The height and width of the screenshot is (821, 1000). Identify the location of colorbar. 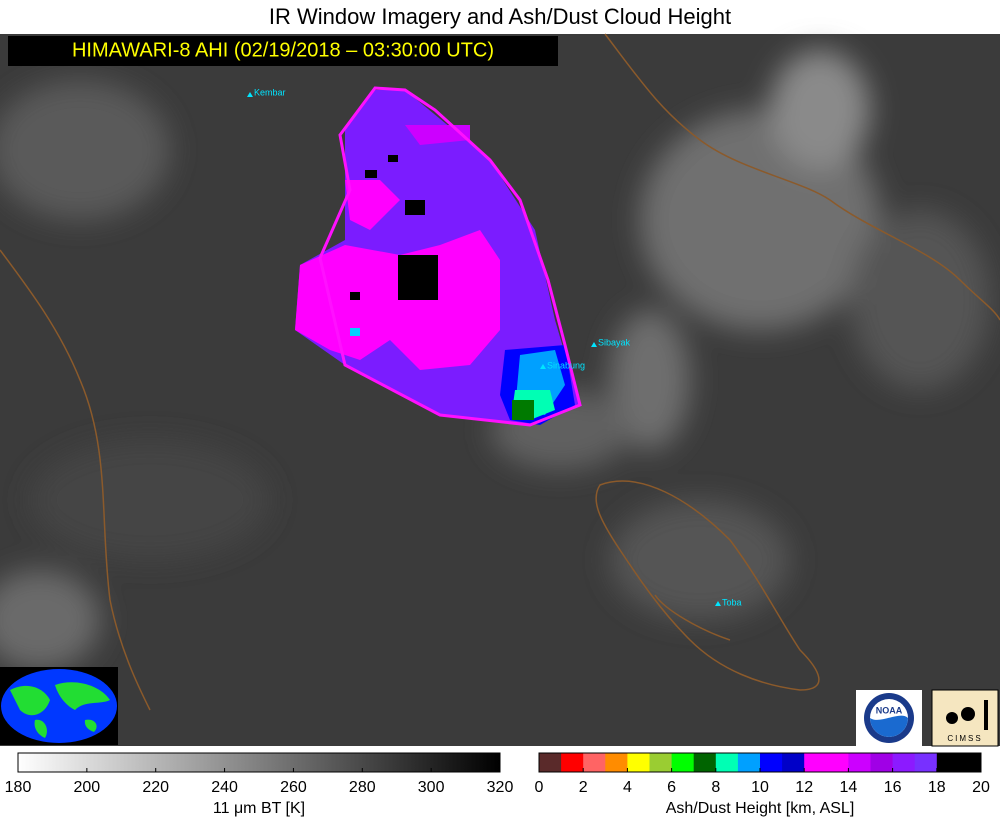
(259, 762).